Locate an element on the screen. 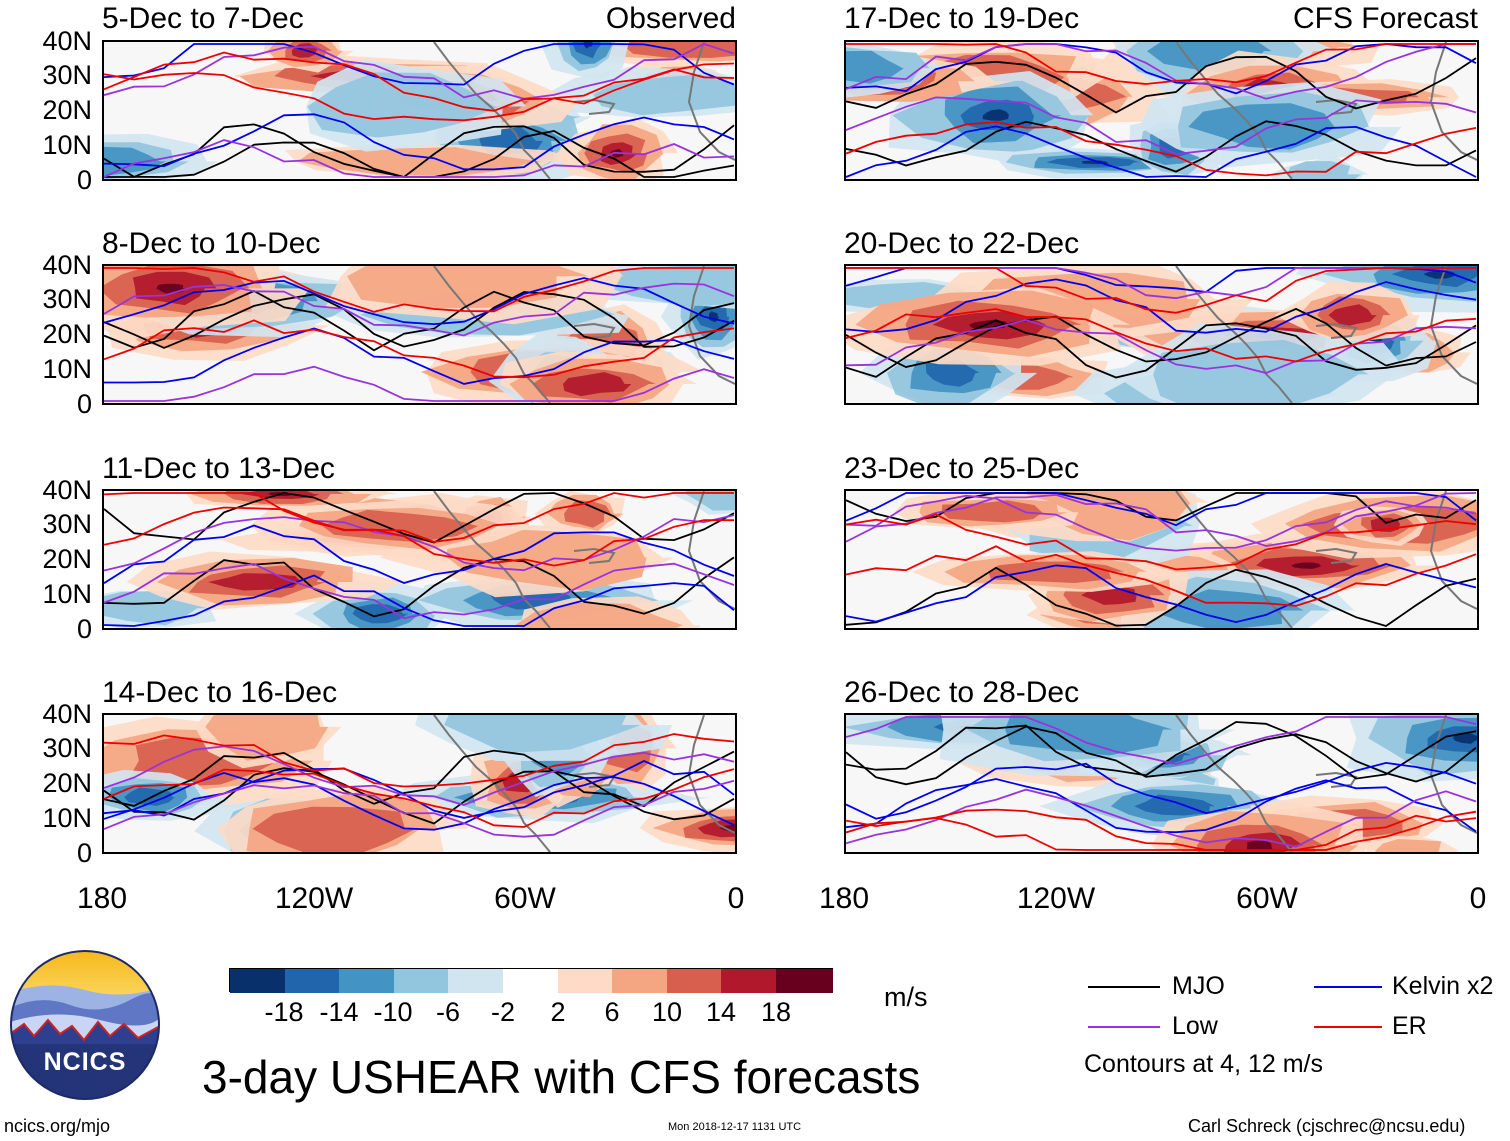 This screenshot has width=1510, height=1141. legend-label-er: ER is located at coordinates (1409, 1026).